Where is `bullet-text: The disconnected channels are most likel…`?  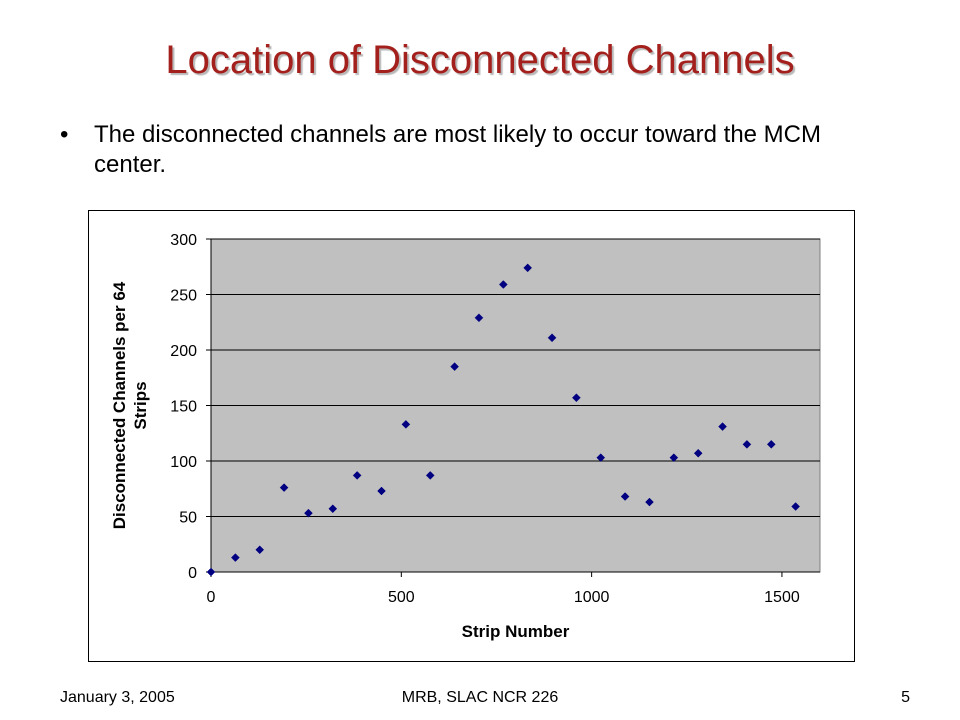 bullet-text: The disconnected channels are most likel… is located at coordinates (457, 149).